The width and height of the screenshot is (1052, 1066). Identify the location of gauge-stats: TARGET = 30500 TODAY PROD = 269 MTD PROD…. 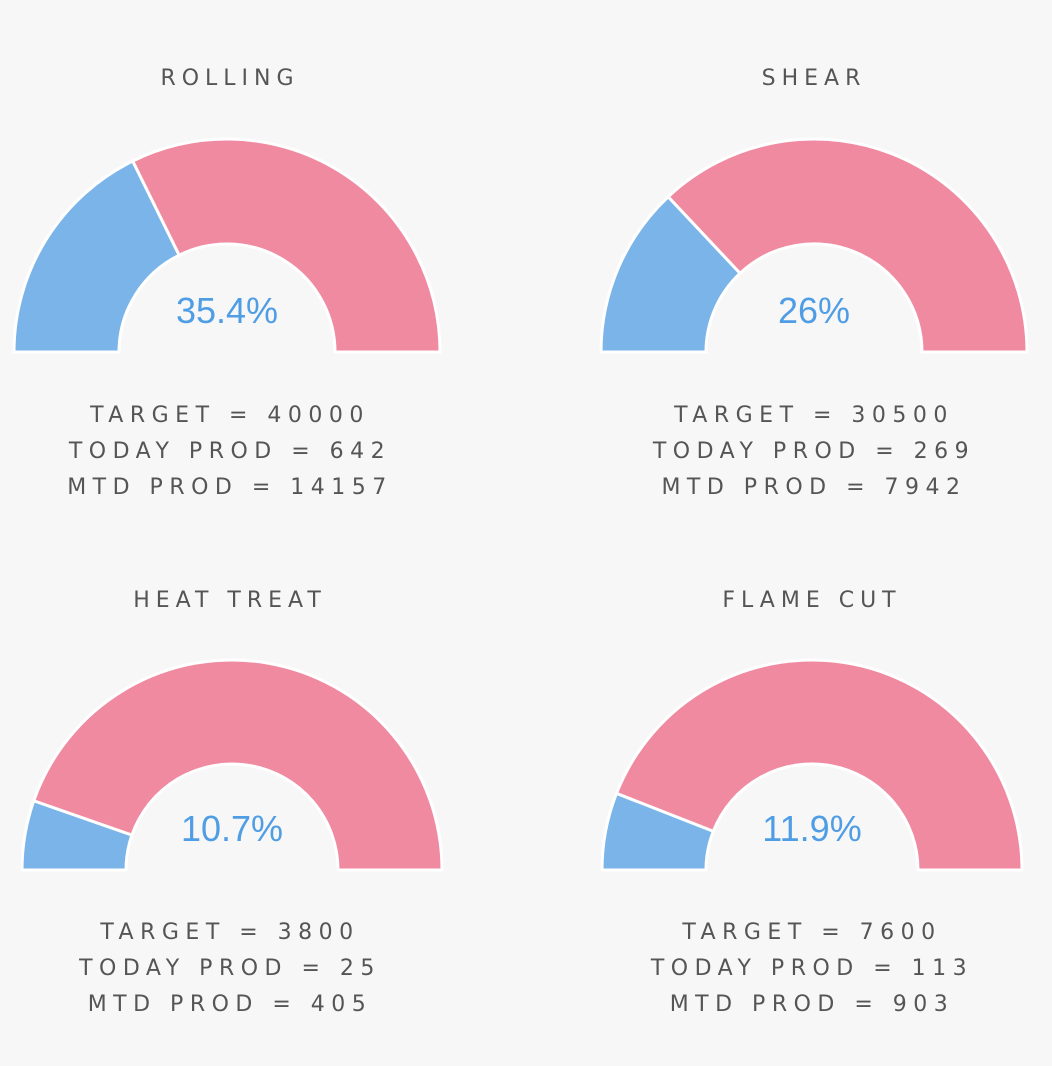
(814, 452).